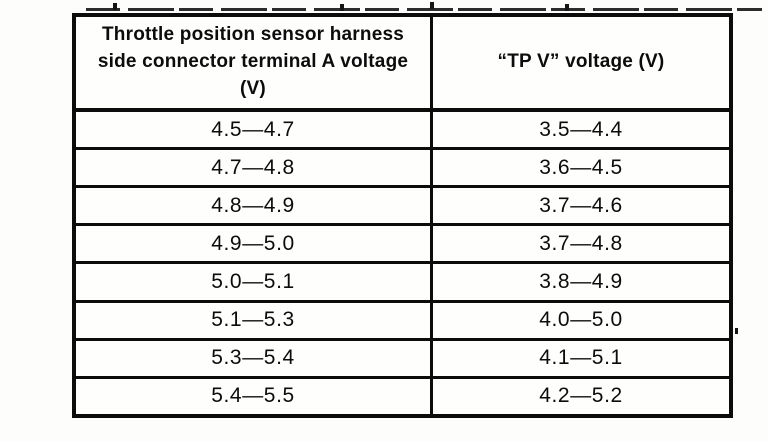  What do you see at coordinates (581, 206) in the screenshot?
I see `tp-v-voltage-cell: 3.7—4.6` at bounding box center [581, 206].